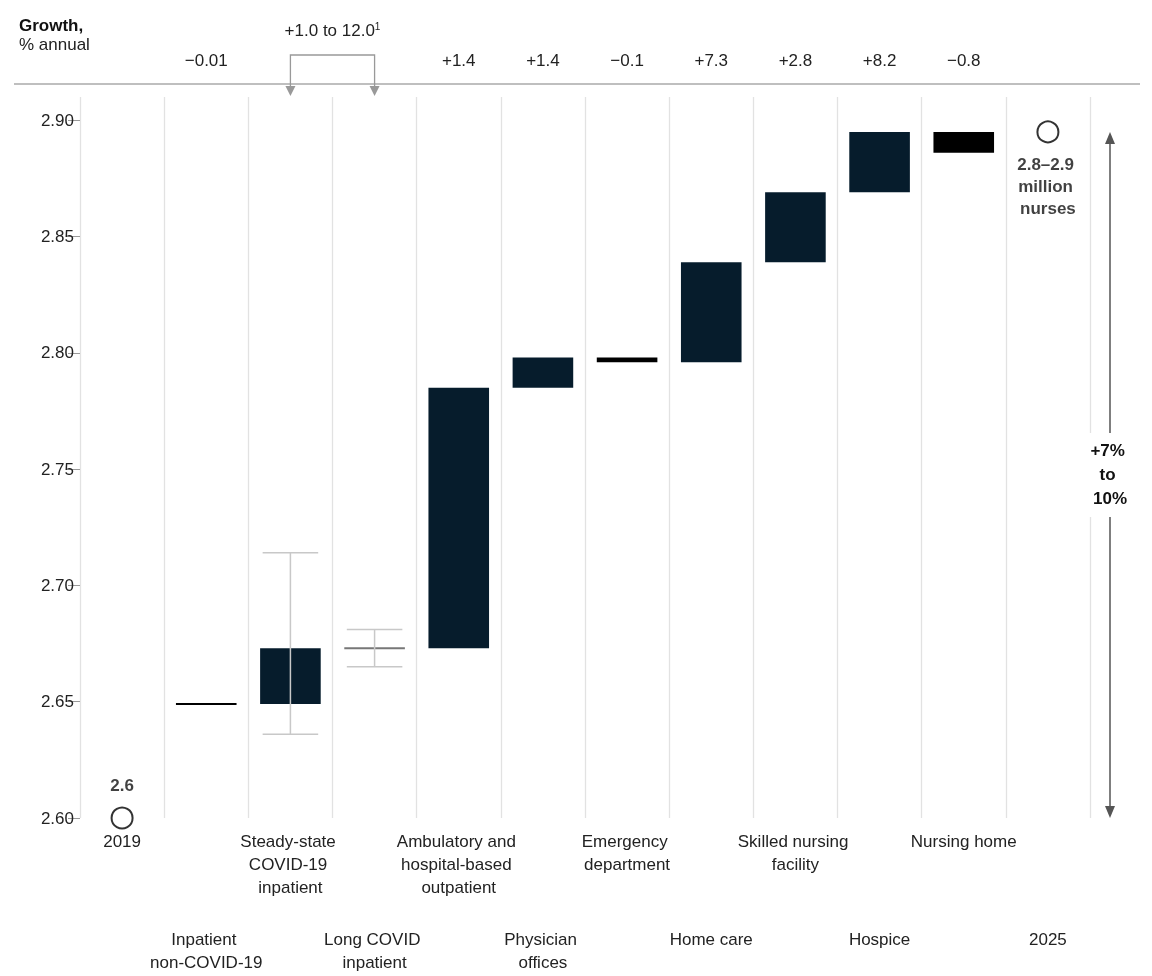  Describe the element at coordinates (711, 939) in the screenshot. I see `x-tick-label: Home care` at that location.